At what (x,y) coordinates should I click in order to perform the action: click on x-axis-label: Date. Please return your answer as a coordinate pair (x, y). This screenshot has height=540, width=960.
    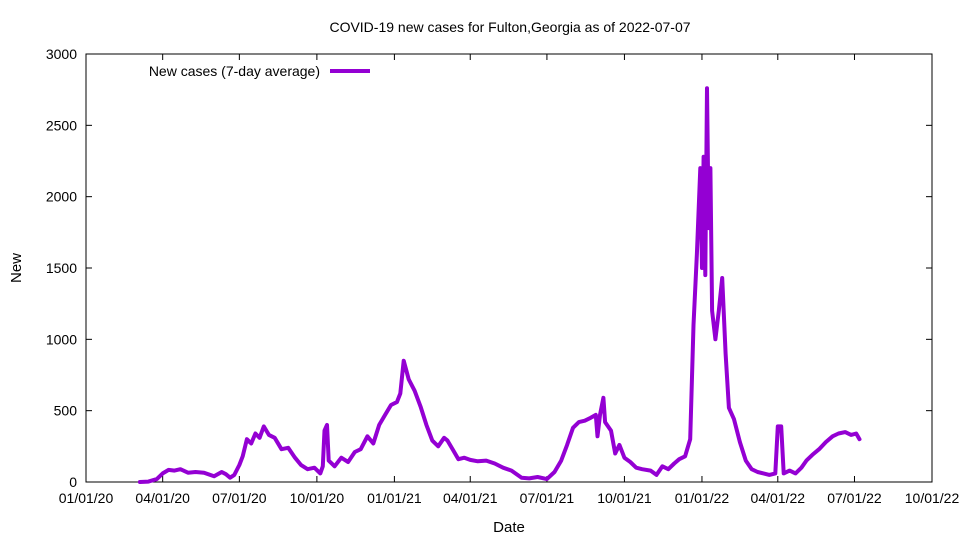
    Looking at the image, I should click on (509, 527).